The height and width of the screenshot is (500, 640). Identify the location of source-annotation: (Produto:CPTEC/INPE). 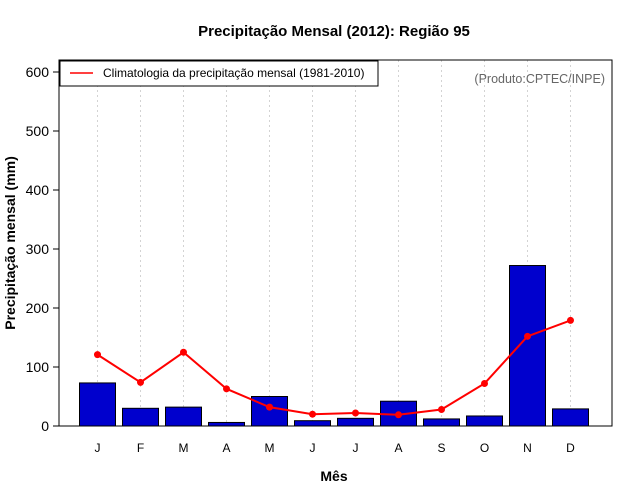
(539, 79).